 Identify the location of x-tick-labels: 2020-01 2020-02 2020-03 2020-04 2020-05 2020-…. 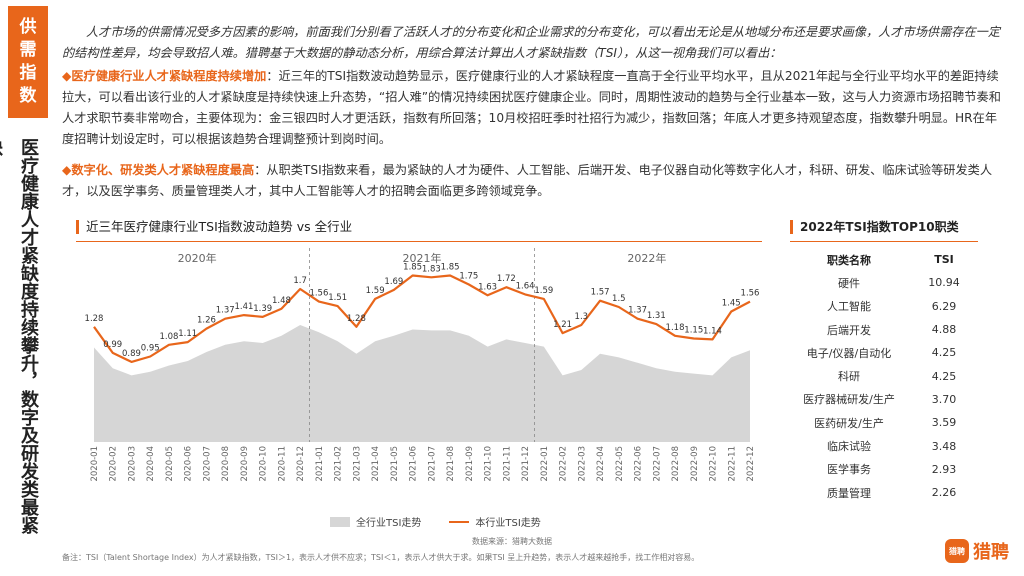
(423, 464).